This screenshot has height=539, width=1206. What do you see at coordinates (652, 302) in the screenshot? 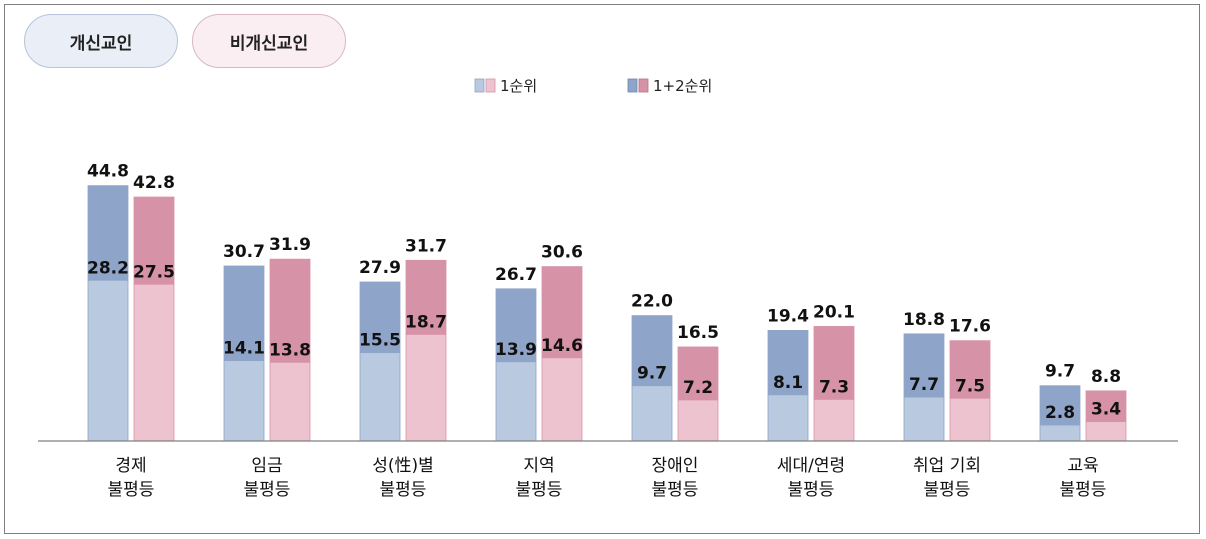
I see `data-label-combined-reformist: 22.0` at bounding box center [652, 302].